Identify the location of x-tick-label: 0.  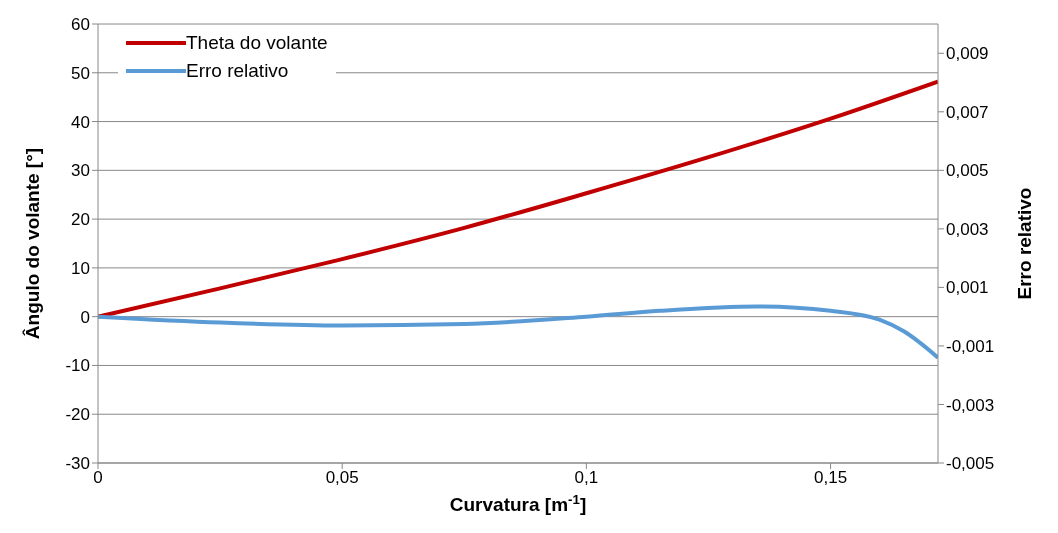
(98, 478).